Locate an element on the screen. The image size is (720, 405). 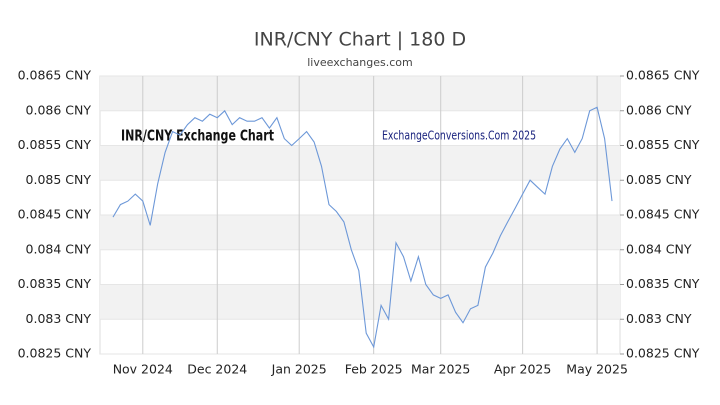
watermark: INR/CNY Exchange Chart is located at coordinates (197, 135).